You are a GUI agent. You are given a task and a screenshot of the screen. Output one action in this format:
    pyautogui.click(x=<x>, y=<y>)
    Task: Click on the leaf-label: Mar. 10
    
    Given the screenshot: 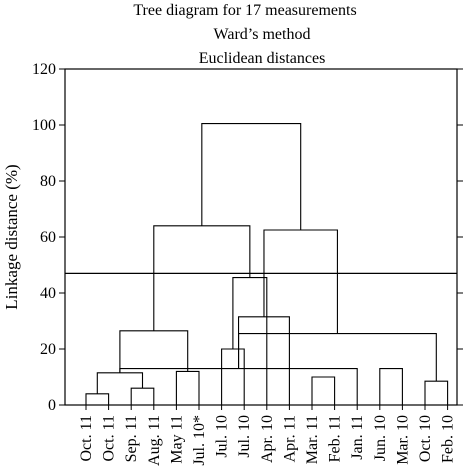 What is the action you would take?
    pyautogui.click(x=402, y=440)
    